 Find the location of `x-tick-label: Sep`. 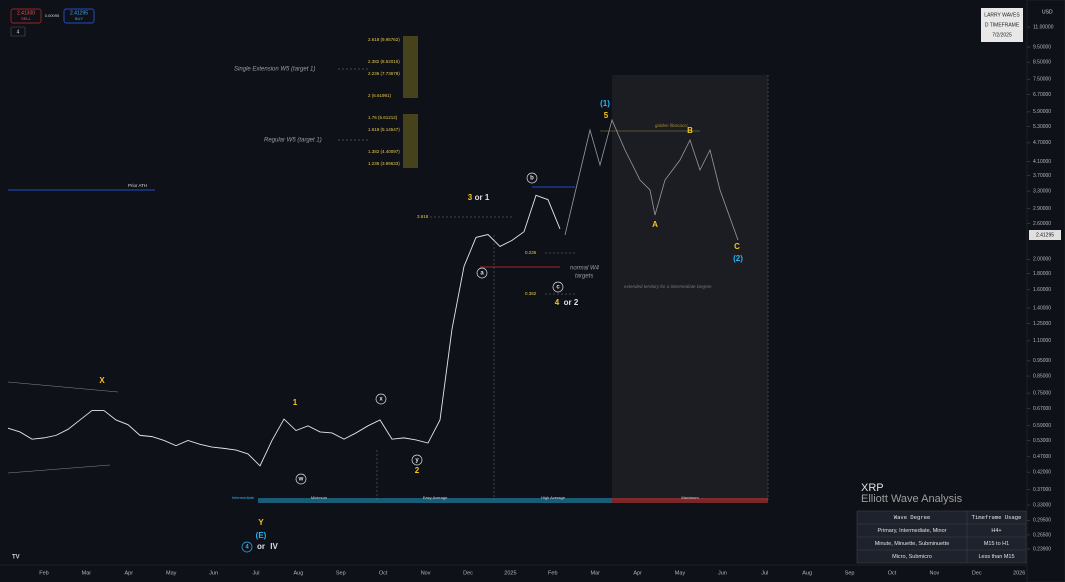

x-tick-label: Sep is located at coordinates (341, 573).